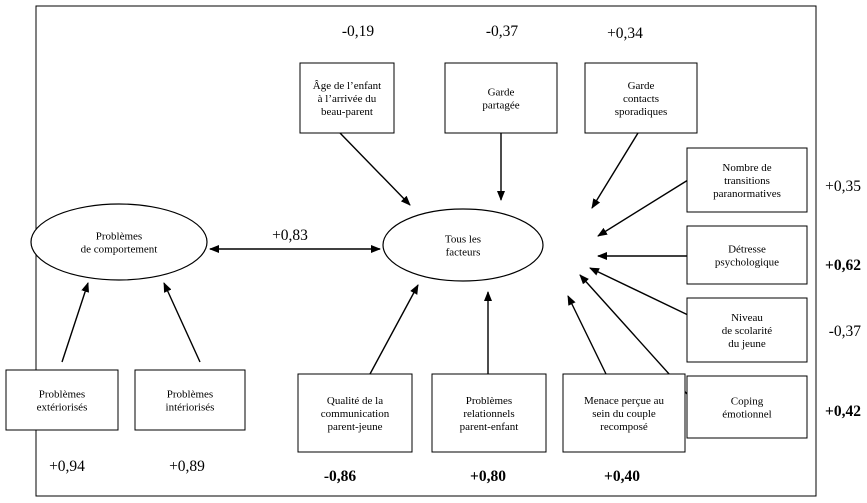 The height and width of the screenshot is (503, 867). Describe the element at coordinates (119, 250) in the screenshot. I see `outcome-node-label-line: de comportement` at that location.